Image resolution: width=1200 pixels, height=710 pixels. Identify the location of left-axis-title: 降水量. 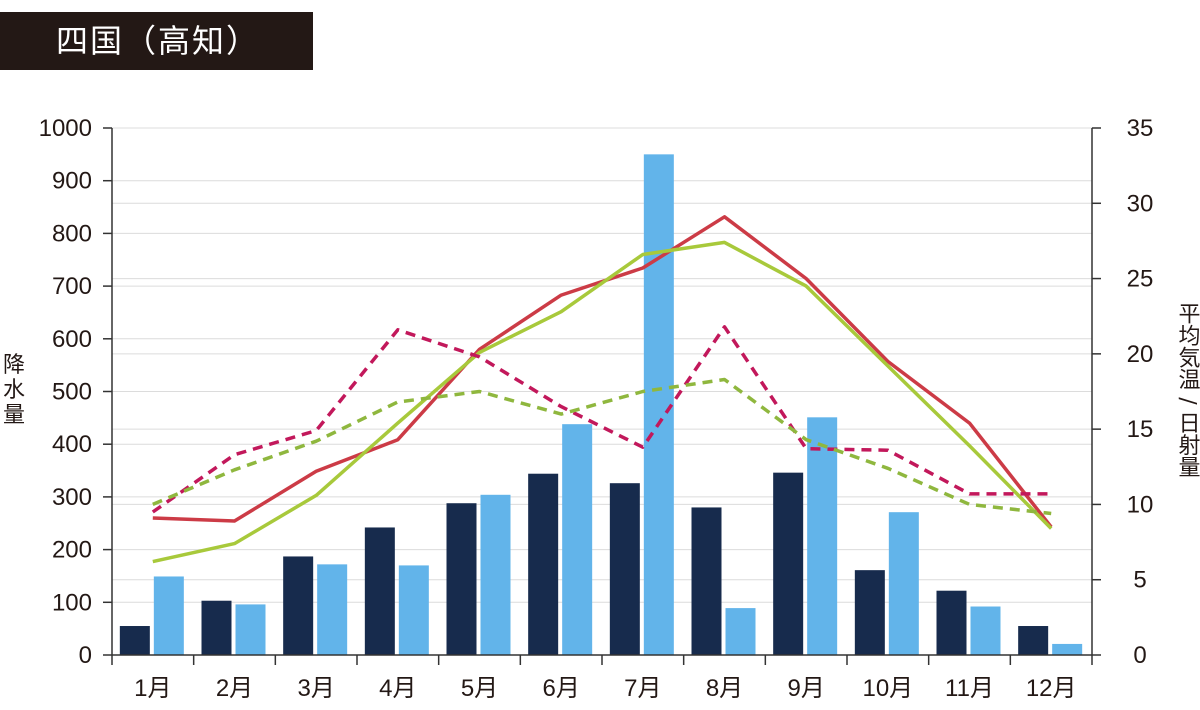
(14, 390).